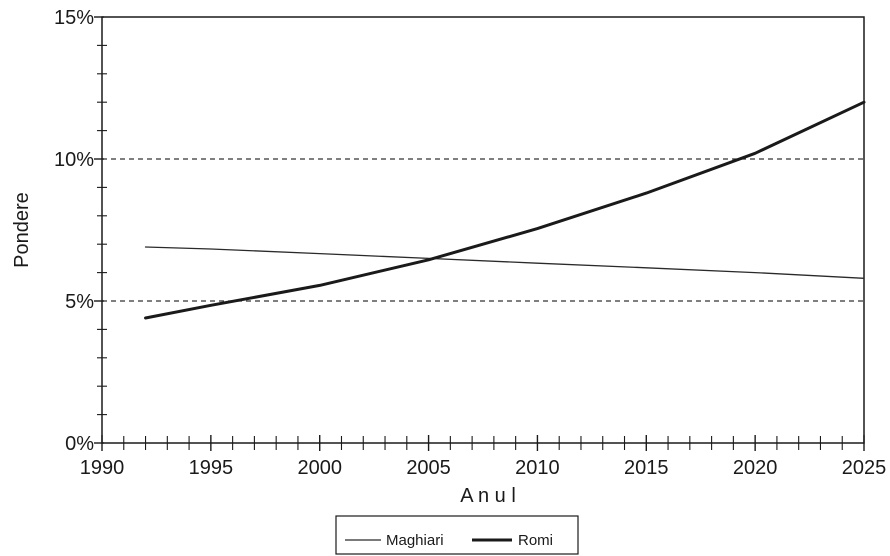 The image size is (890, 556). Describe the element at coordinates (488, 496) in the screenshot. I see `x-axis-title: A n u l` at that location.